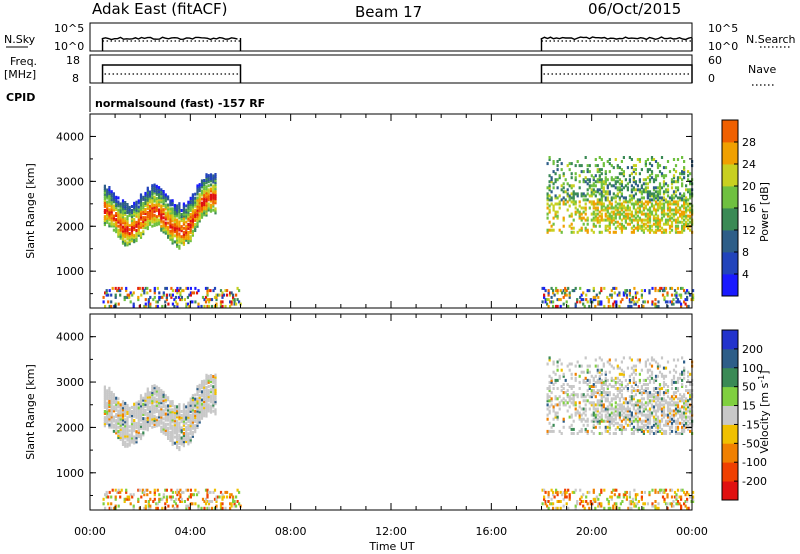 The image size is (800, 554). Describe the element at coordinates (69, 28) in the screenshot. I see `nsky-tick-top: 10^5` at that location.